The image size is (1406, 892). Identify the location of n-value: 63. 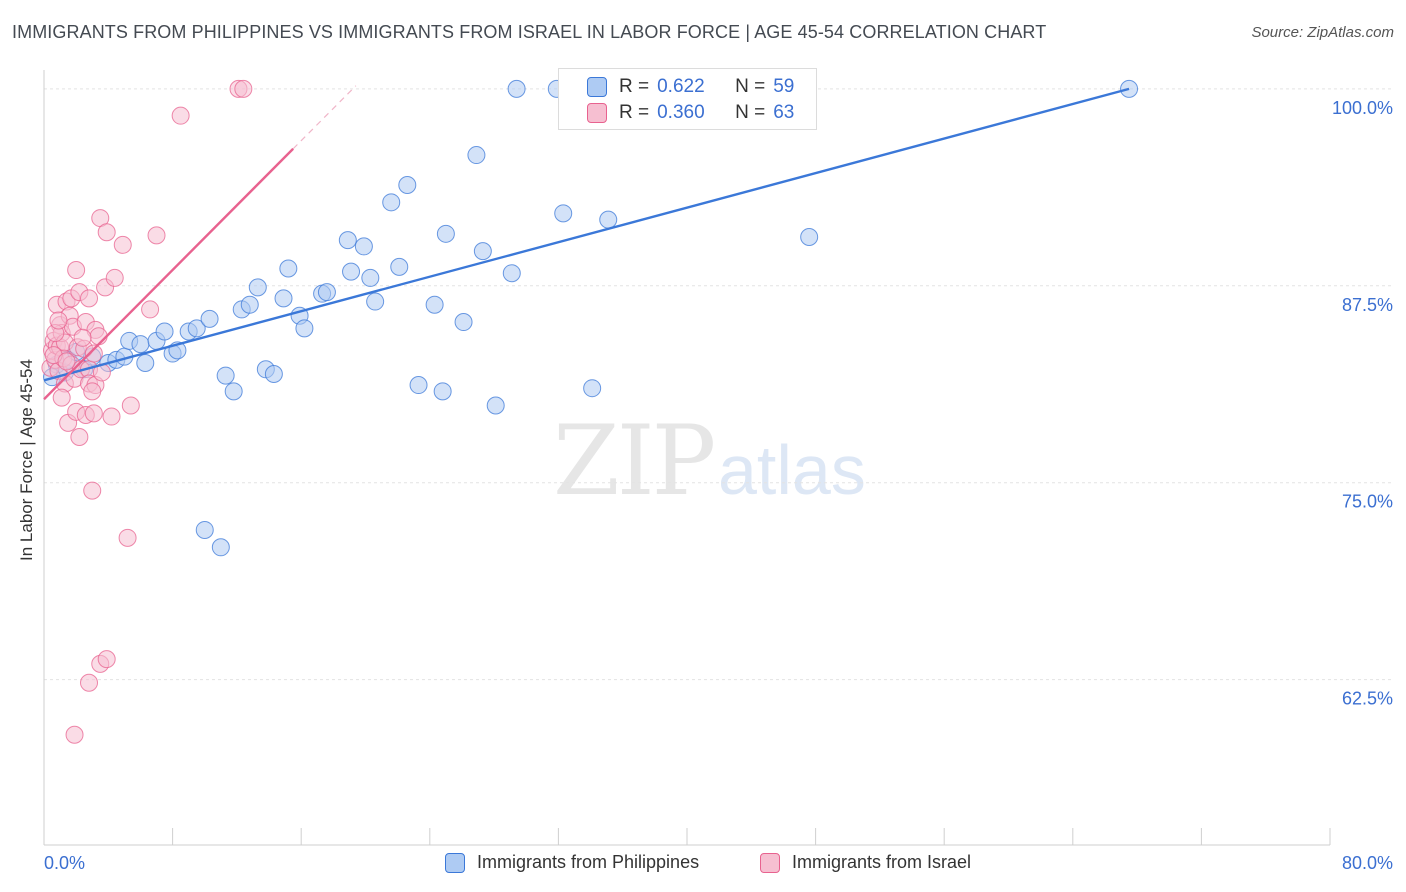
(784, 112).